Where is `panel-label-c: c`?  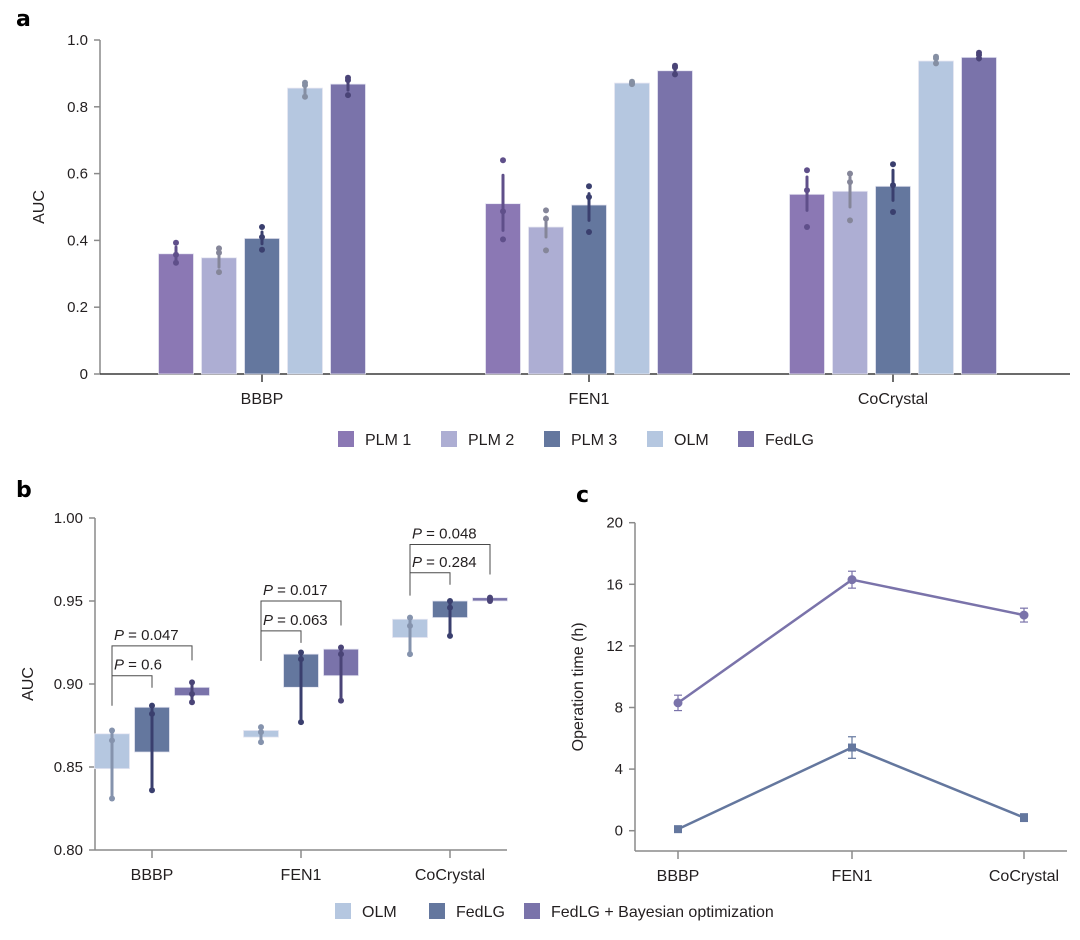
panel-label-c: c is located at coordinates (582, 495).